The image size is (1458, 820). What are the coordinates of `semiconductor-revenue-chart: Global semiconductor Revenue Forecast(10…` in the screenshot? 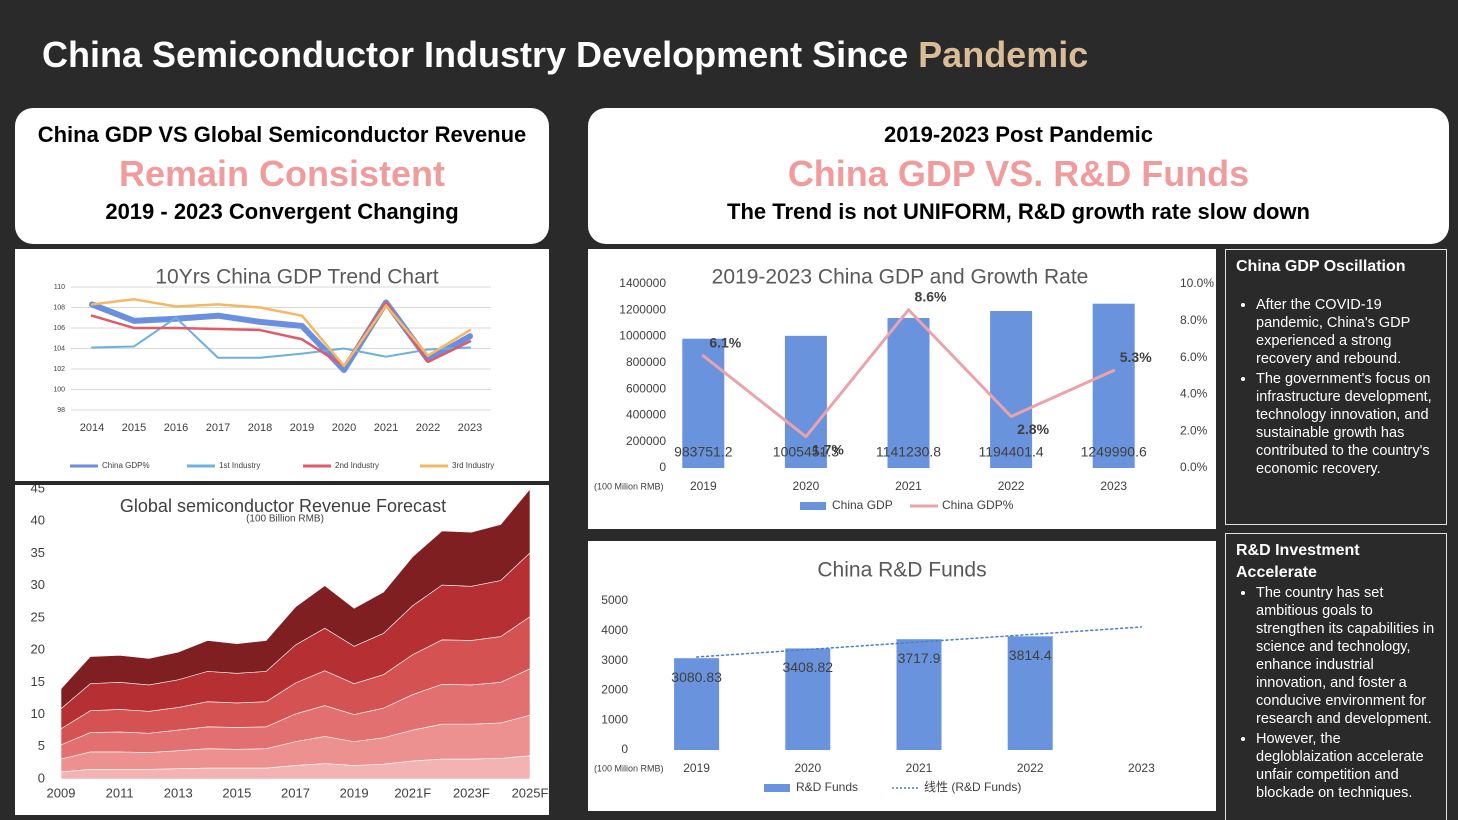 It's located at (282, 650).